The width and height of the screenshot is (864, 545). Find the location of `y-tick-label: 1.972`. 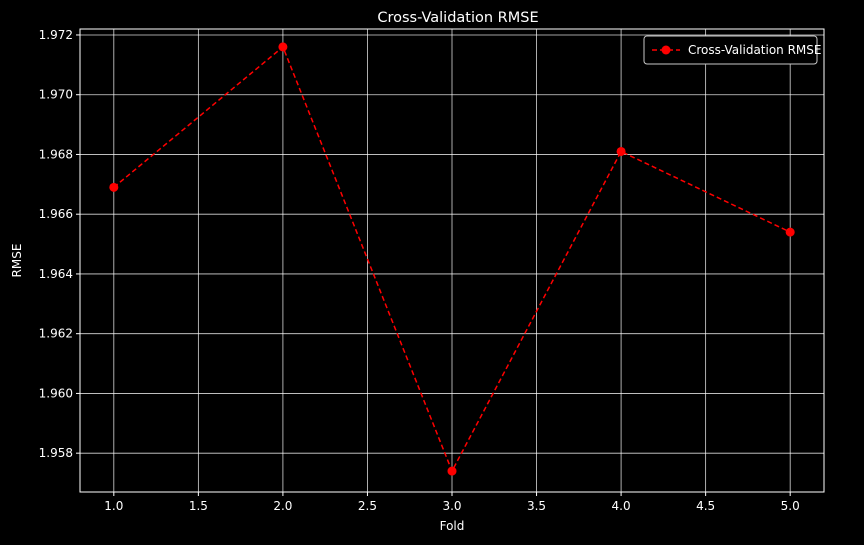

y-tick-label: 1.972 is located at coordinates (56, 35).